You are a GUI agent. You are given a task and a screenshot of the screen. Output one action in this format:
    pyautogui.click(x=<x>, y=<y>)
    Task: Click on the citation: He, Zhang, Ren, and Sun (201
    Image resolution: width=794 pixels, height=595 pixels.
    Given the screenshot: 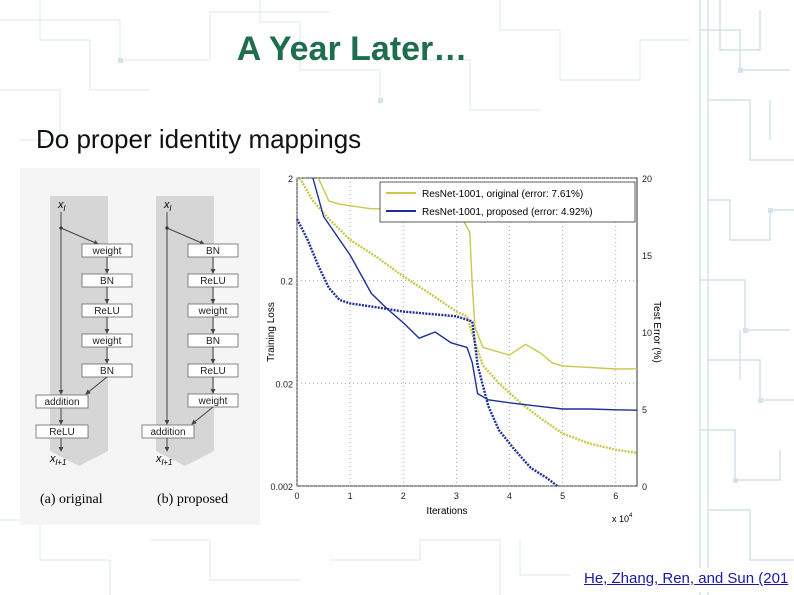 What is the action you would take?
    pyautogui.click(x=689, y=580)
    